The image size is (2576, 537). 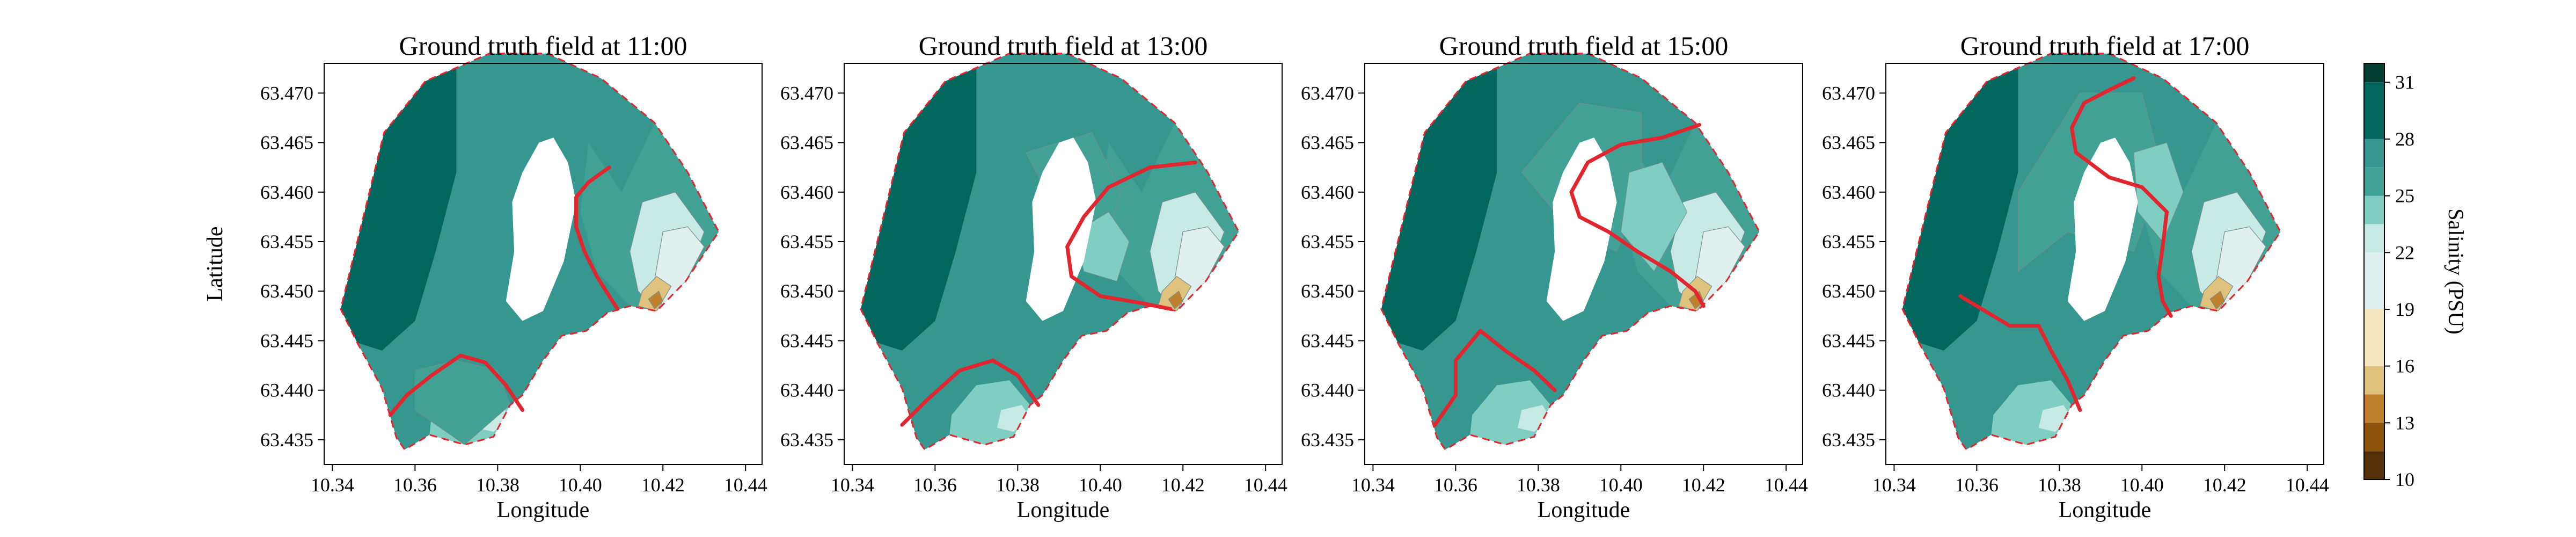 I want to click on colorbar-tick-label: 31, so click(x=2404, y=82).